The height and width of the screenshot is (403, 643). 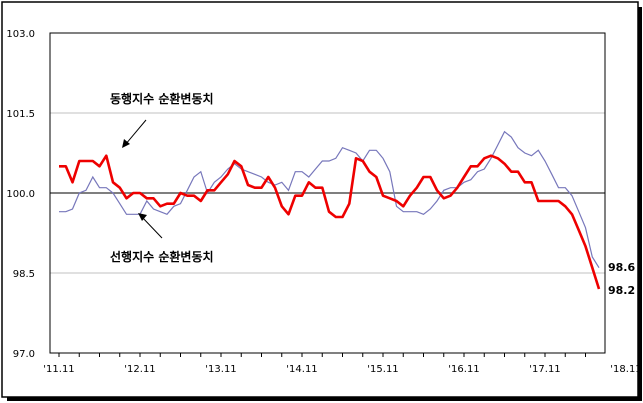 I want to click on x-tick-label: '18.11, so click(x=625, y=369).